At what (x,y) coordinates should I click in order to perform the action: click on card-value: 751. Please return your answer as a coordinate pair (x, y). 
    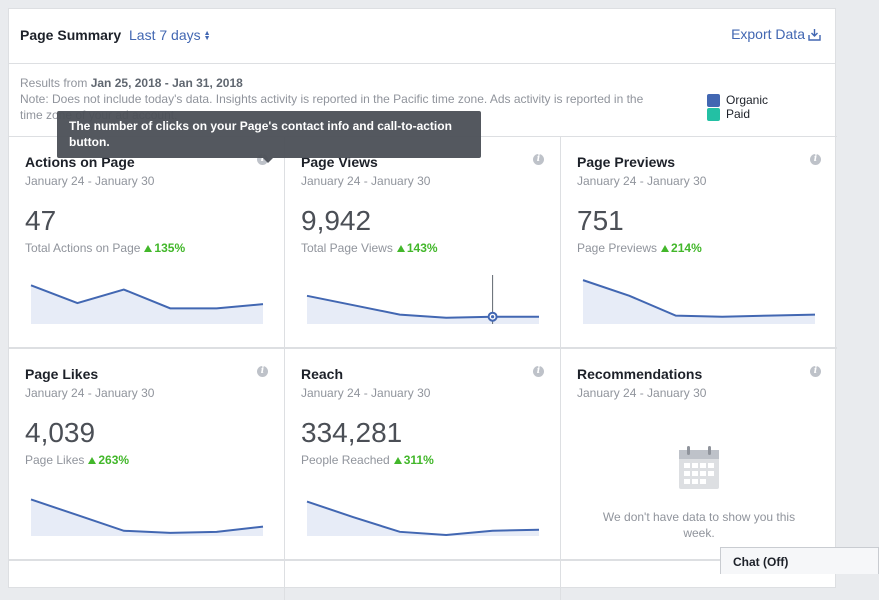
    Looking at the image, I should click on (600, 220).